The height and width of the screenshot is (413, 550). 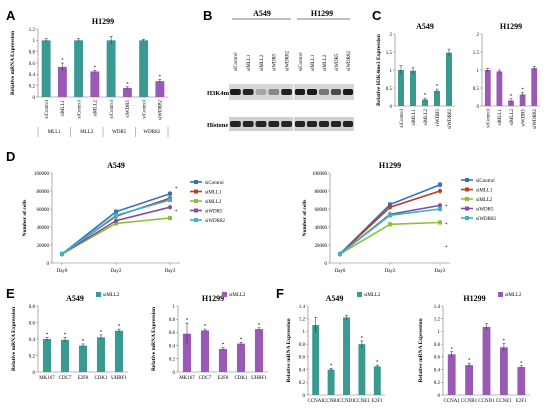 What do you see at coordinates (478, 35) in the screenshot?
I see `y-tick-label: 2` at bounding box center [478, 35].